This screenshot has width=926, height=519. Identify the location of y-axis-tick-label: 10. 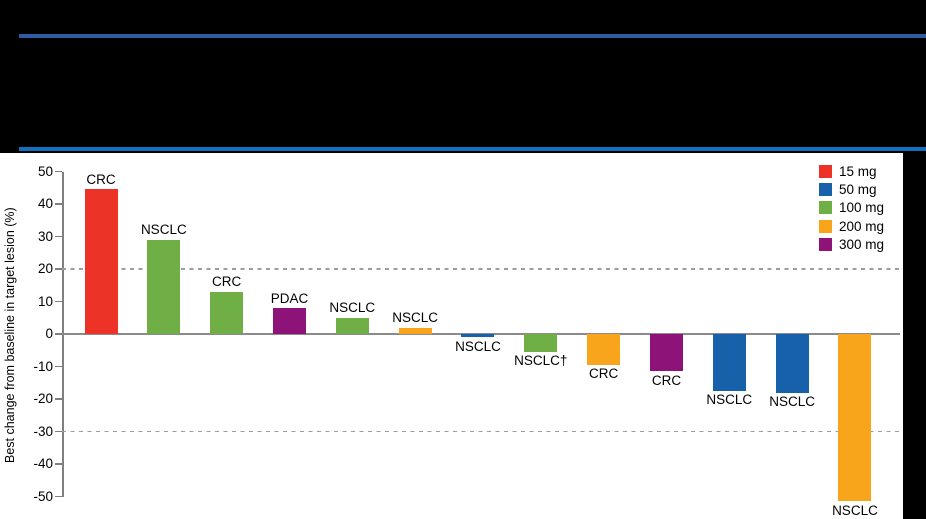
(45, 301).